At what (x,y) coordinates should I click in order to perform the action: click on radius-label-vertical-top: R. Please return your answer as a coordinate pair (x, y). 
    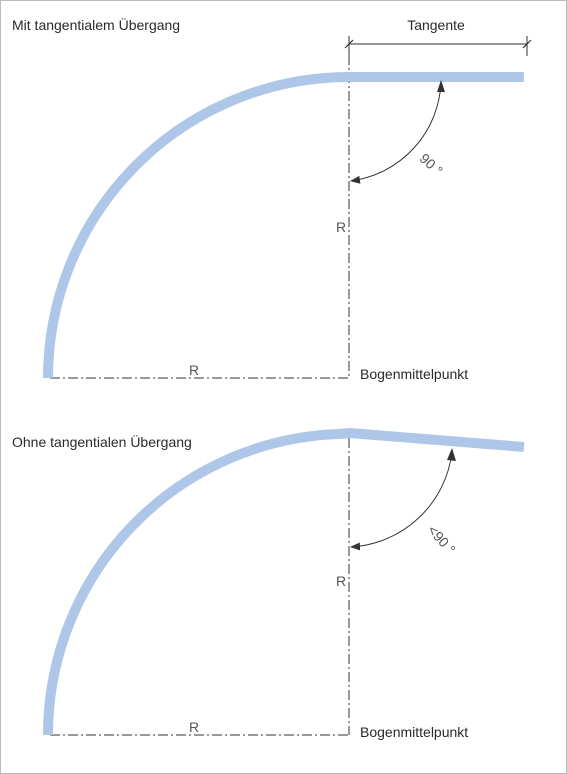
    Looking at the image, I should click on (341, 227).